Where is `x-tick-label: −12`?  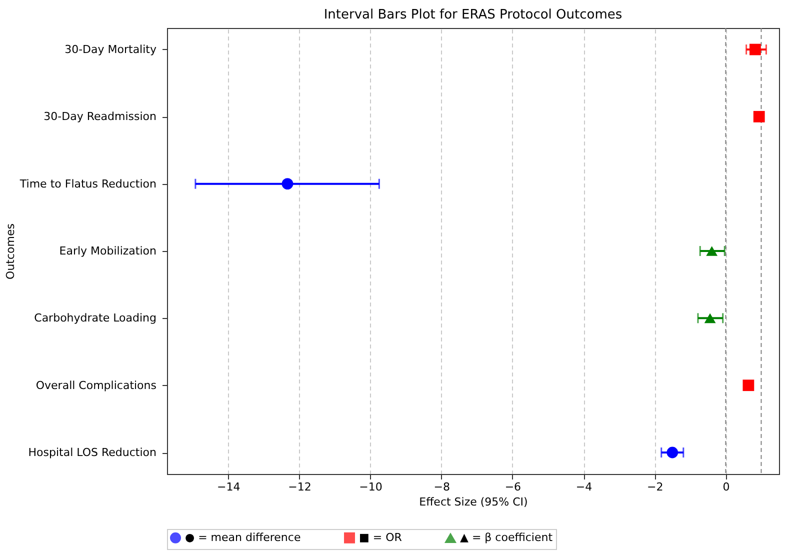 x-tick-label: −12 is located at coordinates (300, 487).